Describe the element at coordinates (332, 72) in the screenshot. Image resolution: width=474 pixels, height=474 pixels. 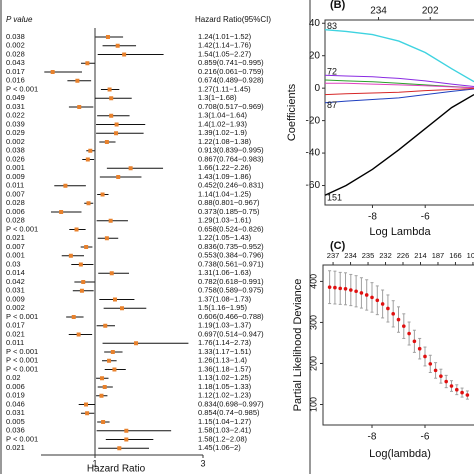
I see `path-label: 72` at that location.